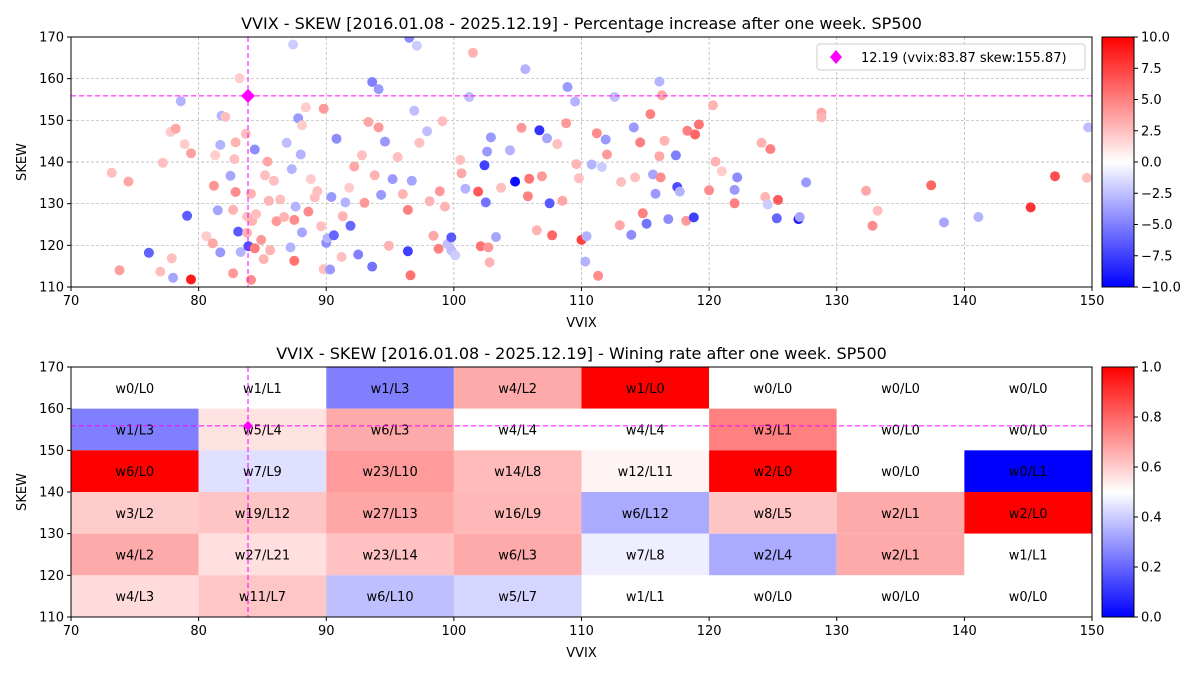  What do you see at coordinates (773, 514) in the screenshot?
I see `heatmap-cell-label: w8/L5` at bounding box center [773, 514].